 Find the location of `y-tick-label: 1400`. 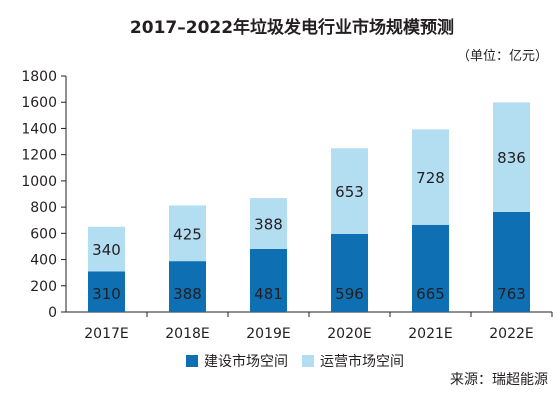

y-tick-label: 1400 is located at coordinates (39, 129).